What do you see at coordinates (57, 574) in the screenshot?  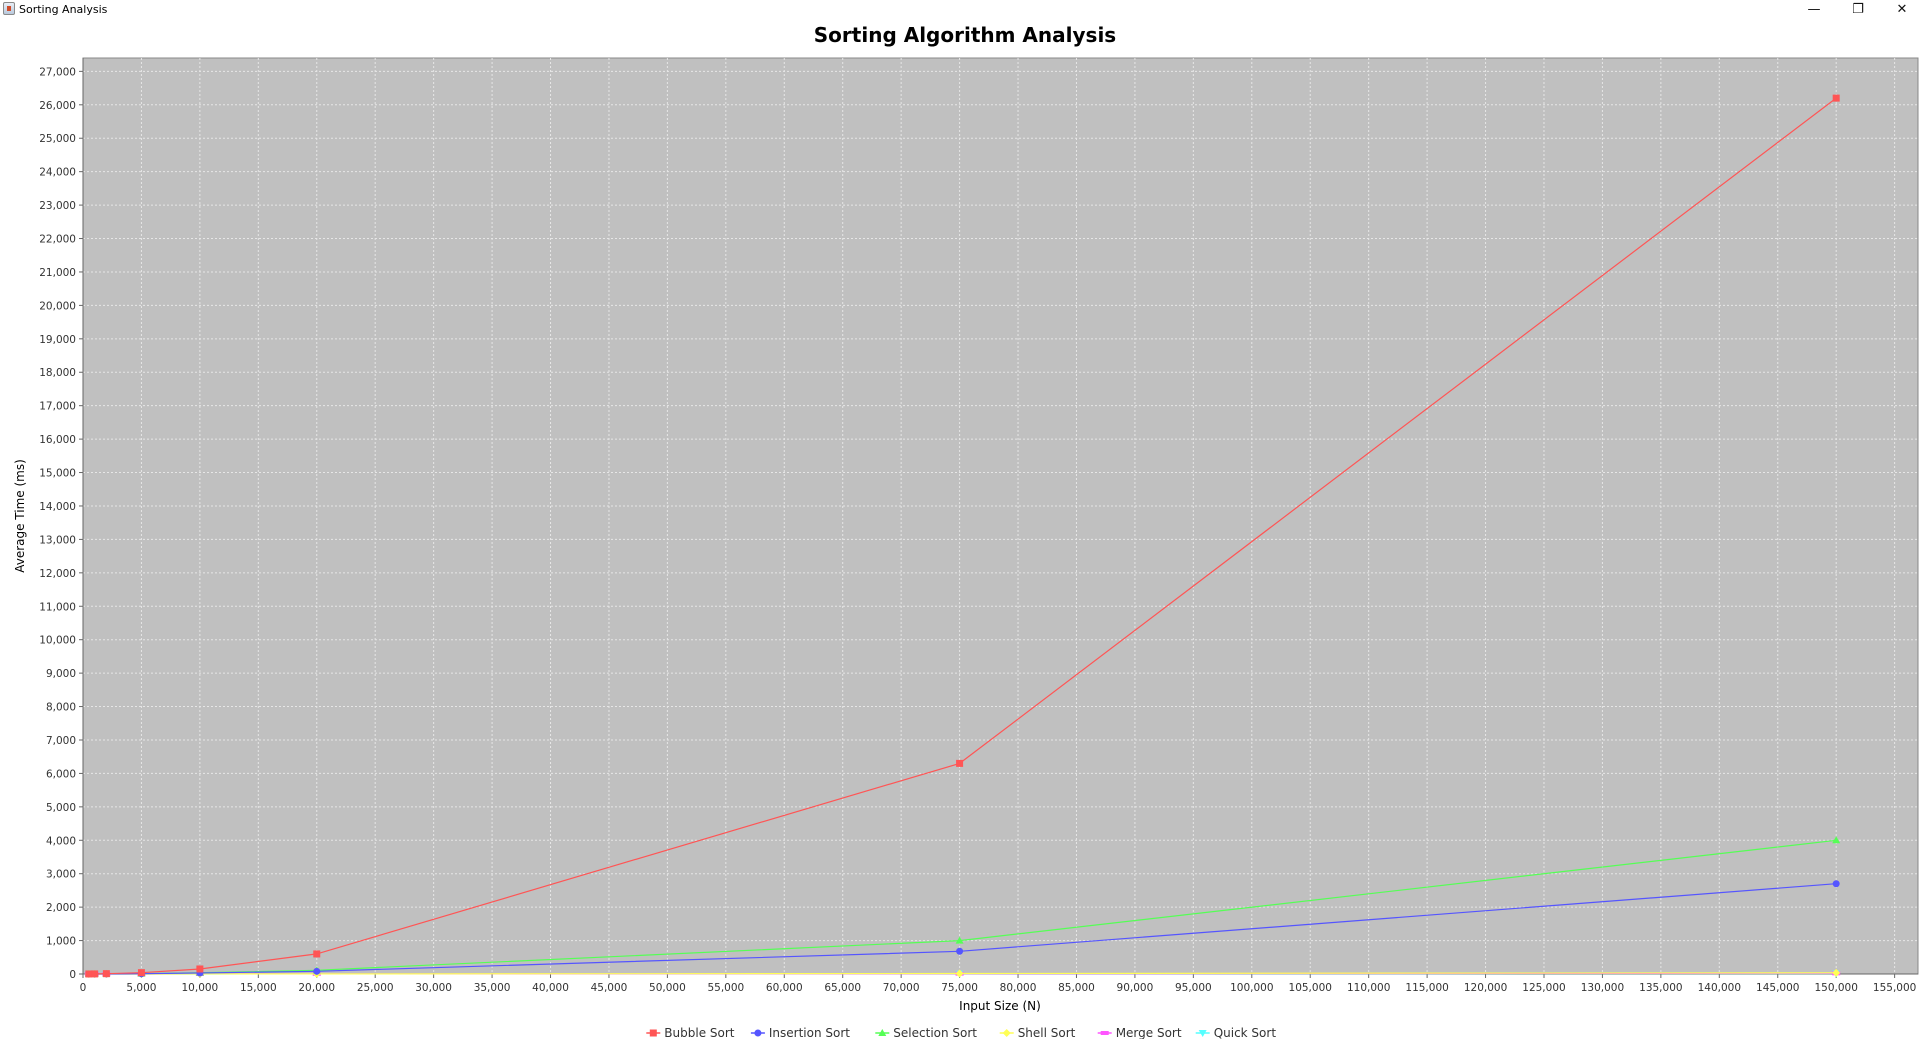 I see `y-tick-label: 12,000` at bounding box center [57, 574].